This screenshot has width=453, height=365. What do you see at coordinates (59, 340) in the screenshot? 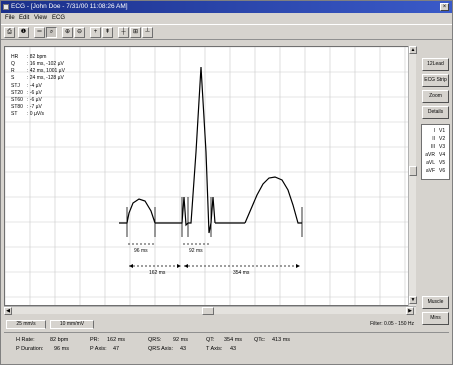
I see `status-hrate-value: 82 bpm` at bounding box center [59, 340].